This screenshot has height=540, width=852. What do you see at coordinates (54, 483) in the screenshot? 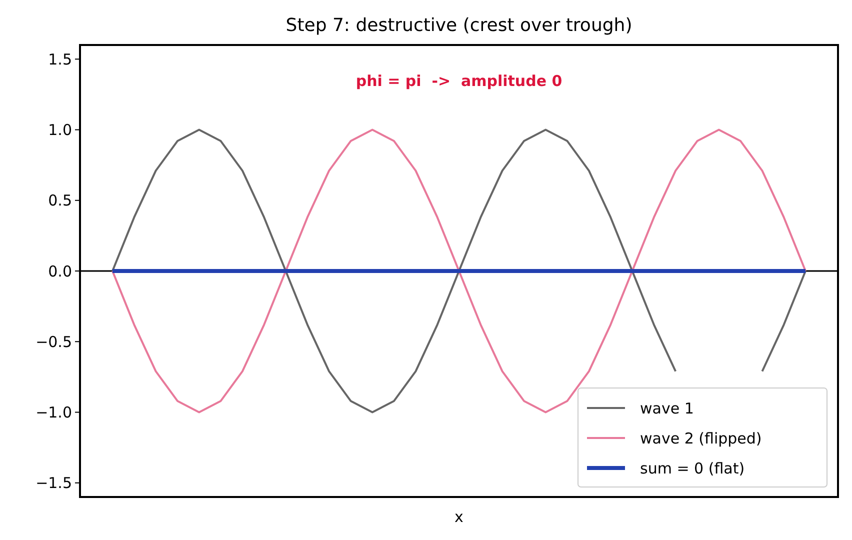
I see `y-tick-label: −1.5` at bounding box center [54, 483].